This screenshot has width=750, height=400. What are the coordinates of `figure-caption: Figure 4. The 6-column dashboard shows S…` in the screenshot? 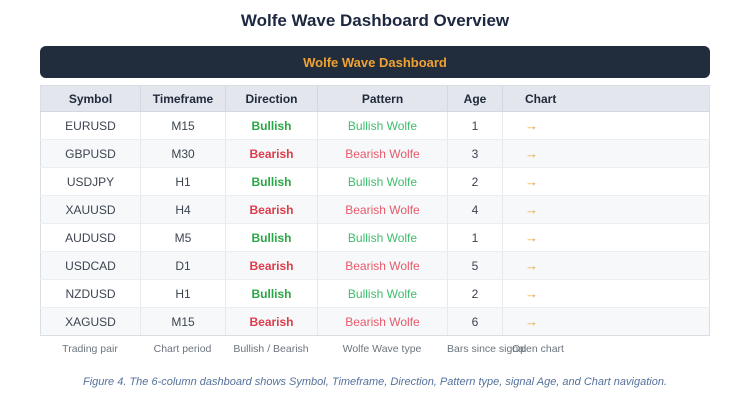 It's located at (374, 382).